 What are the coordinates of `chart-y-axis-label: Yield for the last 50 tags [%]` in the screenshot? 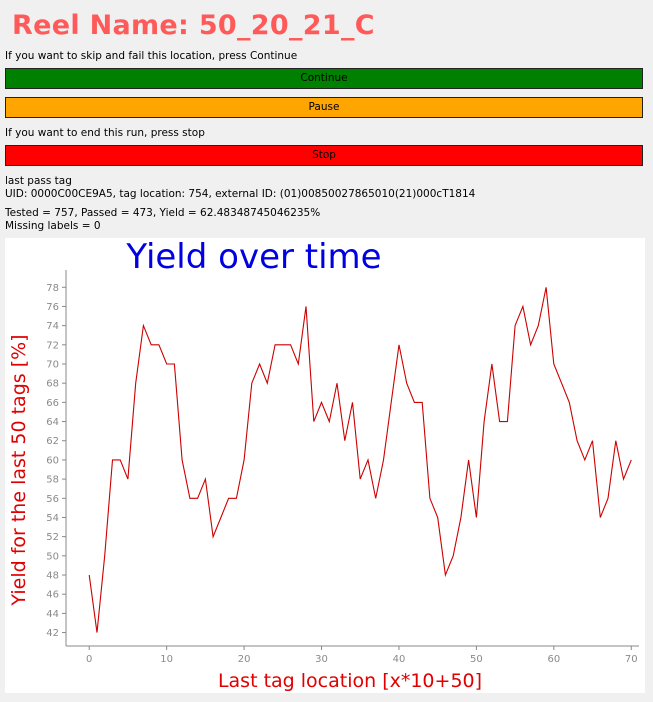 It's located at (19, 470).